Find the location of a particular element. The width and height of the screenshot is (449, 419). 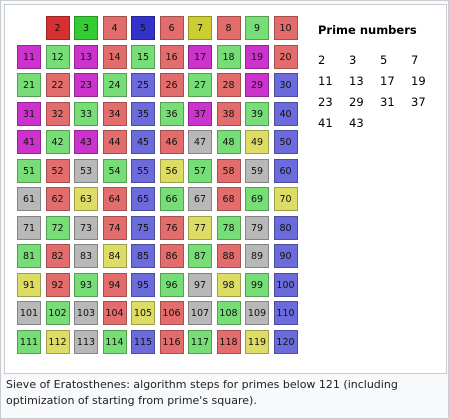

prime-value: 37 is located at coordinates (418, 102).